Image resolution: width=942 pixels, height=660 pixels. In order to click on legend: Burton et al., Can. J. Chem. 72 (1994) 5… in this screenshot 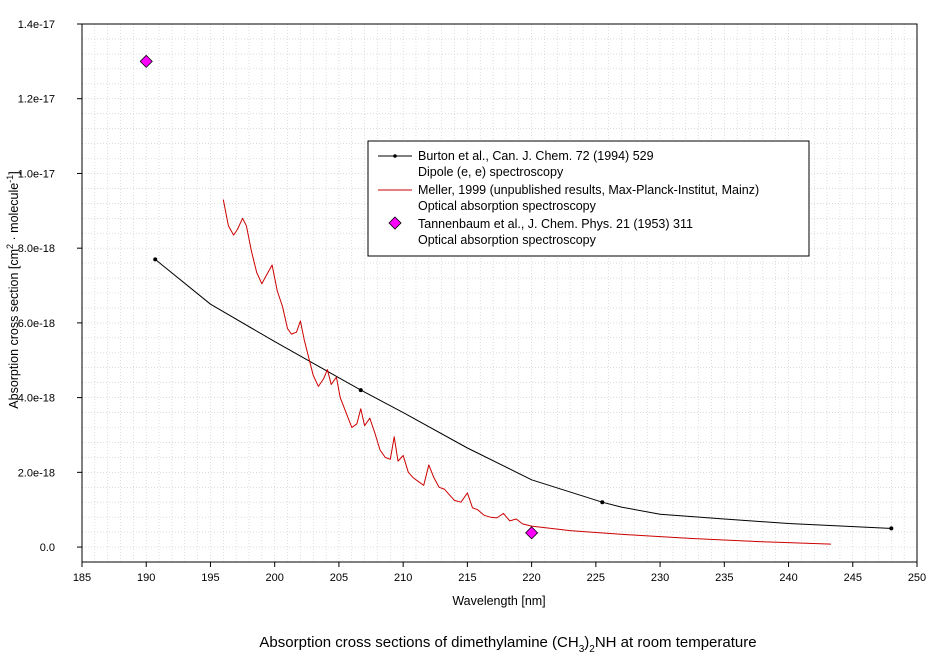, I will do `click(588, 198)`.